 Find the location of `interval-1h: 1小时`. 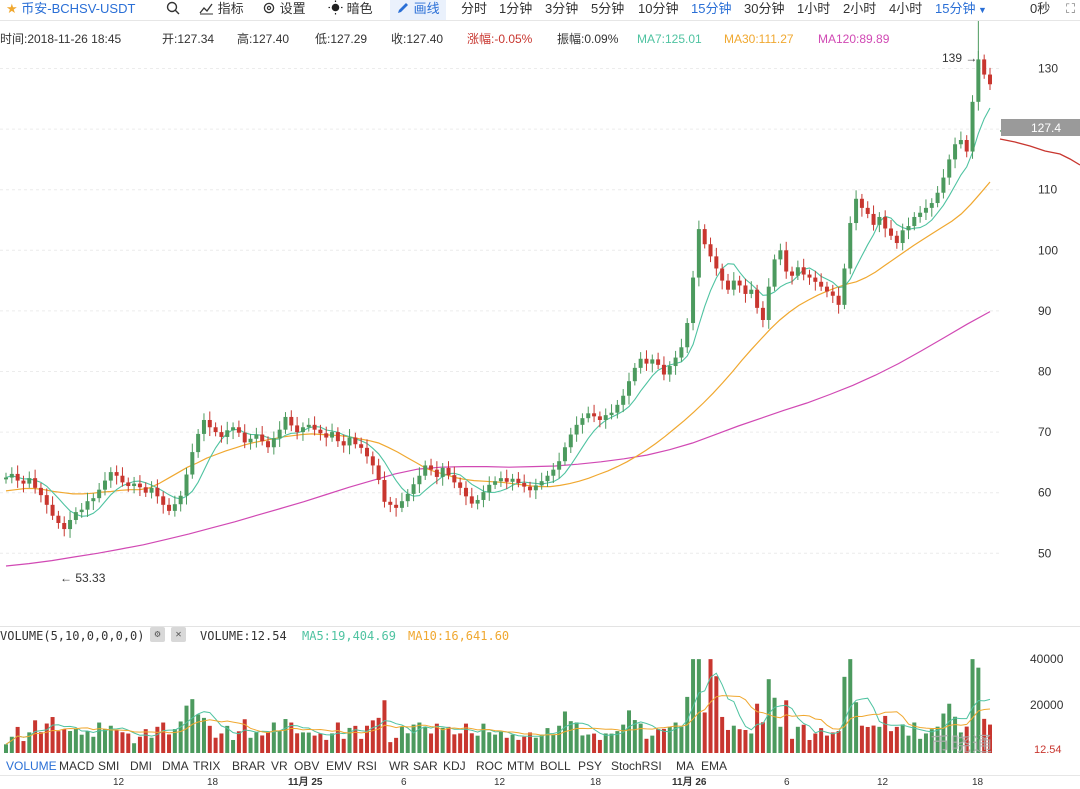

interval-1h: 1小时 is located at coordinates (814, 8).